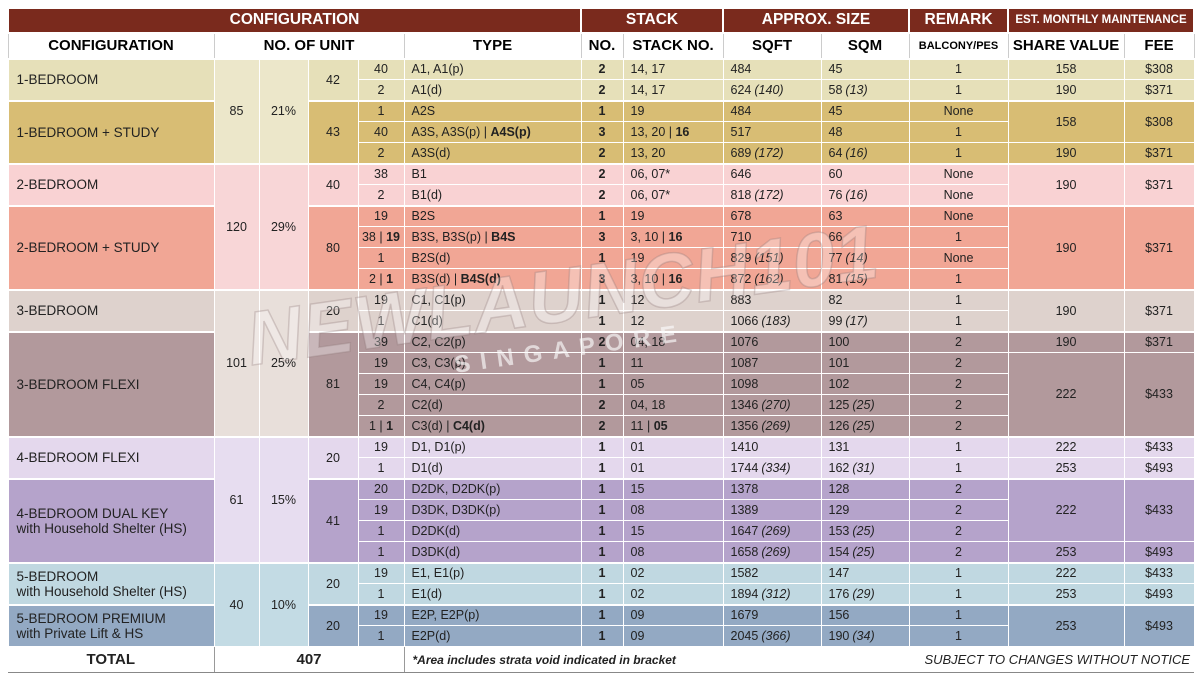  What do you see at coordinates (673, 572) in the screenshot?
I see `stack-no-cell: 02` at bounding box center [673, 572].